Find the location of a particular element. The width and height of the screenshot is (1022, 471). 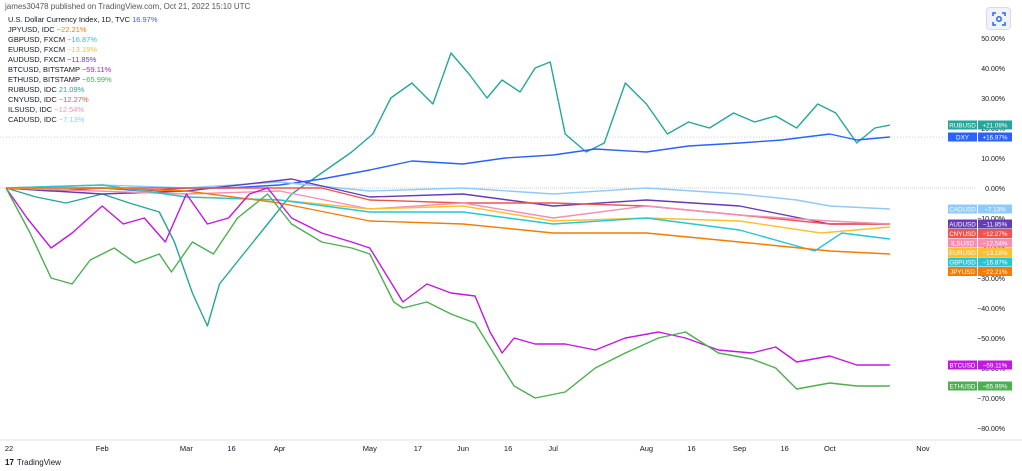

legend-item-name: CNYUSD, IDC is located at coordinates (32, 99).